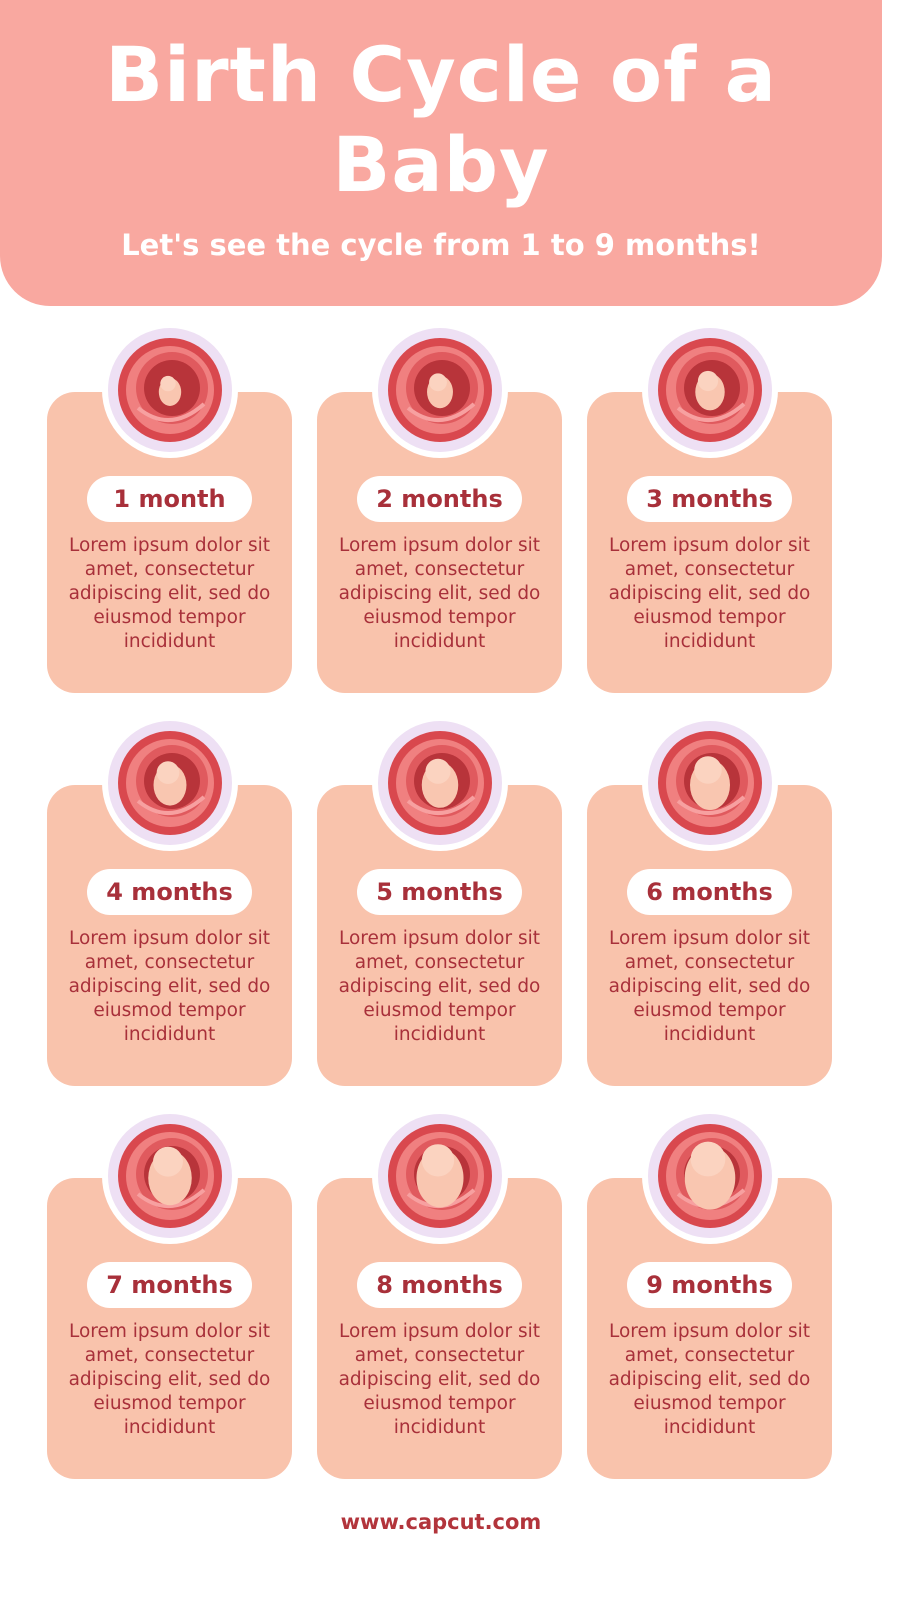 Image resolution: width=900 pixels, height=1600 pixels. I want to click on stage-label: 2 months, so click(439, 499).